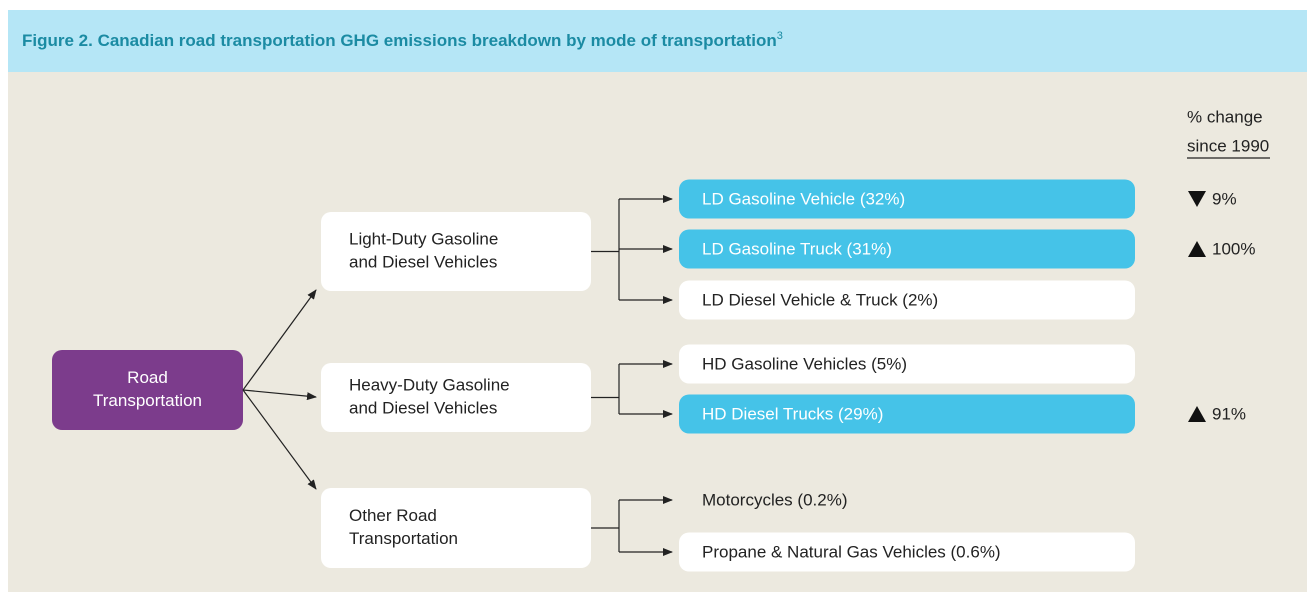 The height and width of the screenshot is (609, 1315). What do you see at coordinates (780, 36) in the screenshot?
I see `title-note: 3` at bounding box center [780, 36].